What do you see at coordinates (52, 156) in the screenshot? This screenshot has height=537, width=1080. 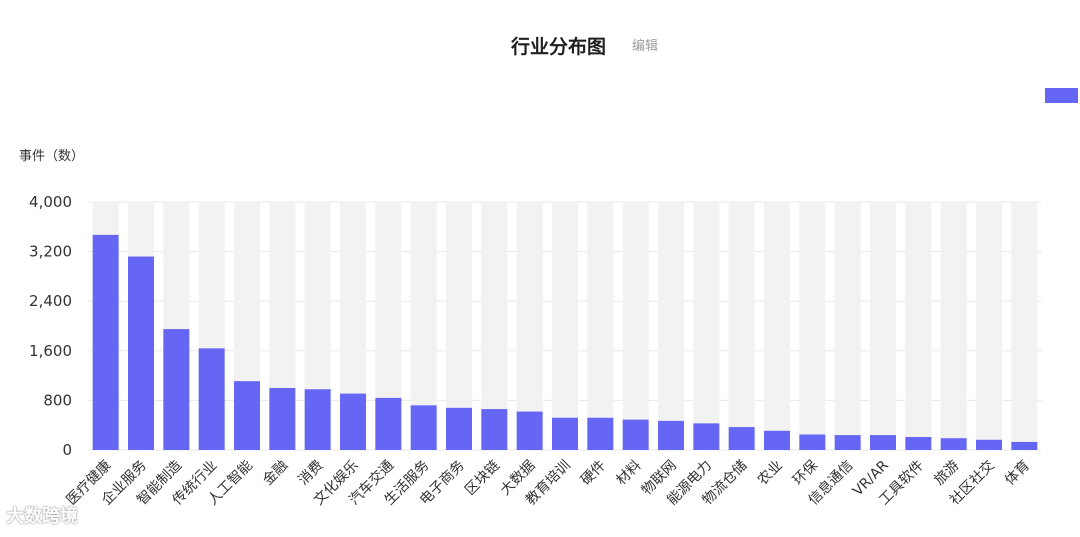 I see `y-axis-label: 事件（数）` at bounding box center [52, 156].